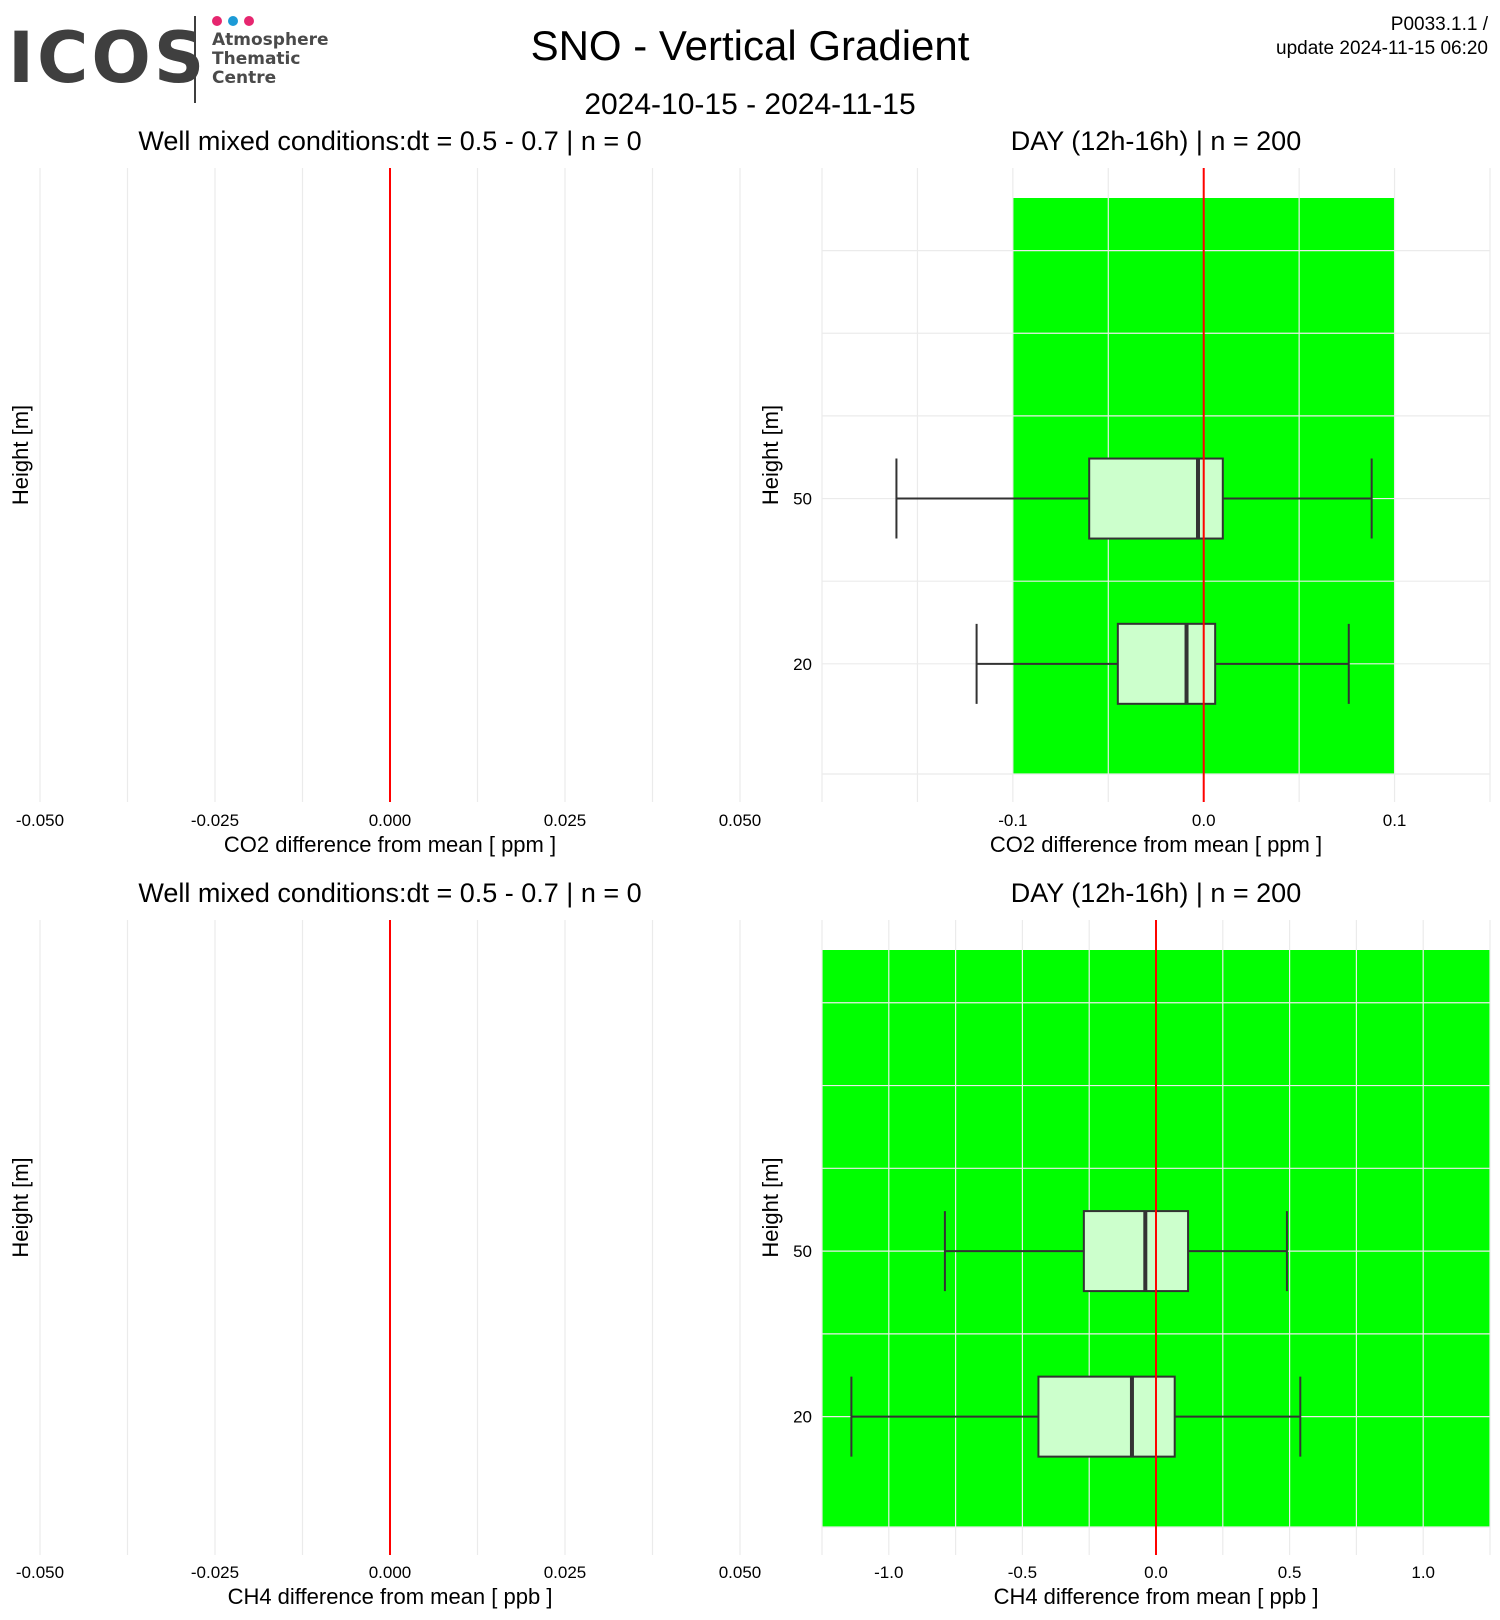 Image resolution: width=1500 pixels, height=1620 pixels. I want to click on logo-subtitle-line: Centre, so click(244, 78).